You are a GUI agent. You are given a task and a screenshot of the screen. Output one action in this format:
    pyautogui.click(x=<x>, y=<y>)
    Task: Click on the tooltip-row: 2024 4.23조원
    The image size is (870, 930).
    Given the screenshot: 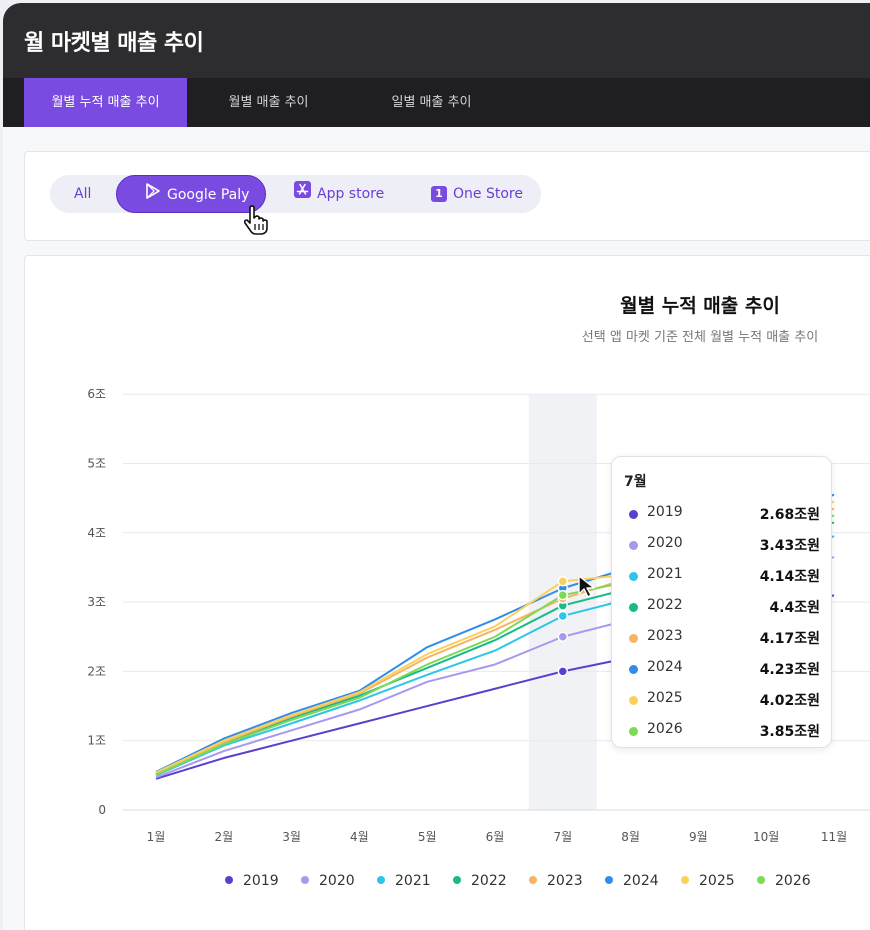 What is the action you would take?
    pyautogui.click(x=722, y=669)
    